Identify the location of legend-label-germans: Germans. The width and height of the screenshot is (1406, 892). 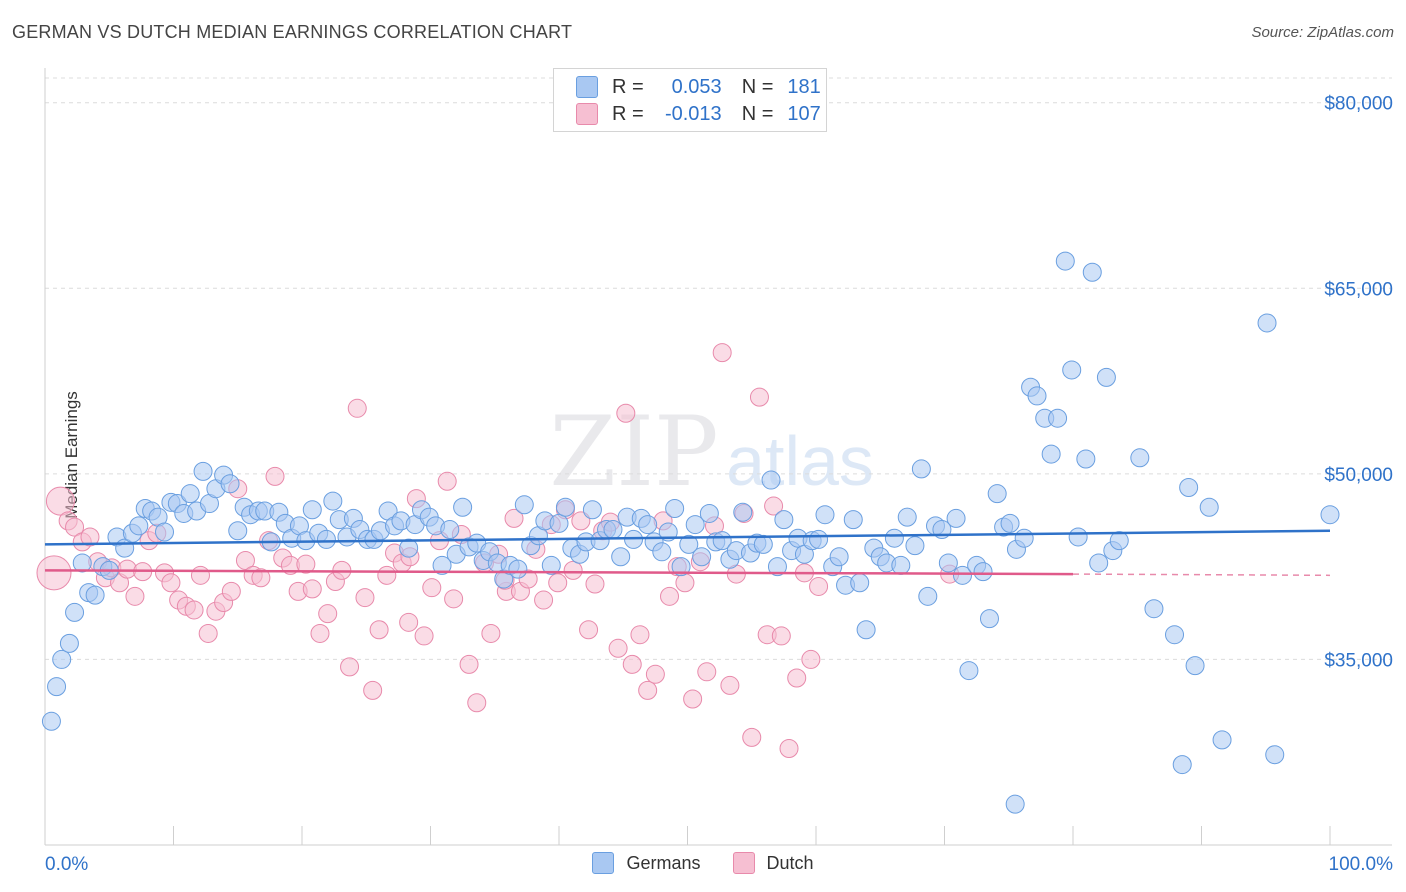
(663, 862).